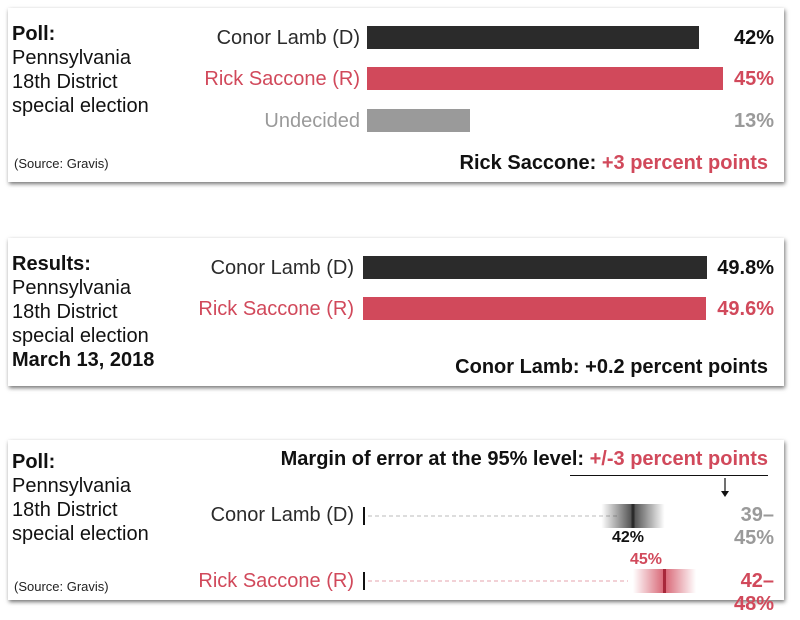  I want to click on range-label-saccone: 42–48%, so click(753, 592).